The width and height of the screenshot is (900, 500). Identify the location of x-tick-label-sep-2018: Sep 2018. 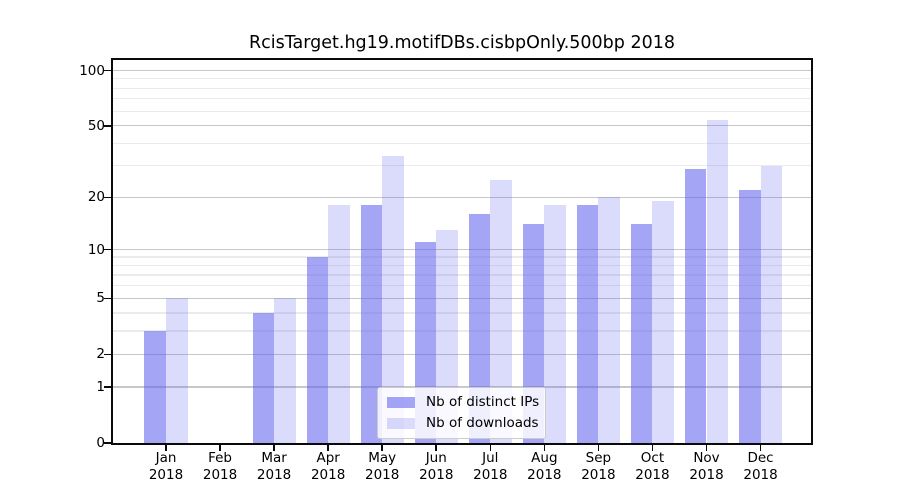
(598, 467).